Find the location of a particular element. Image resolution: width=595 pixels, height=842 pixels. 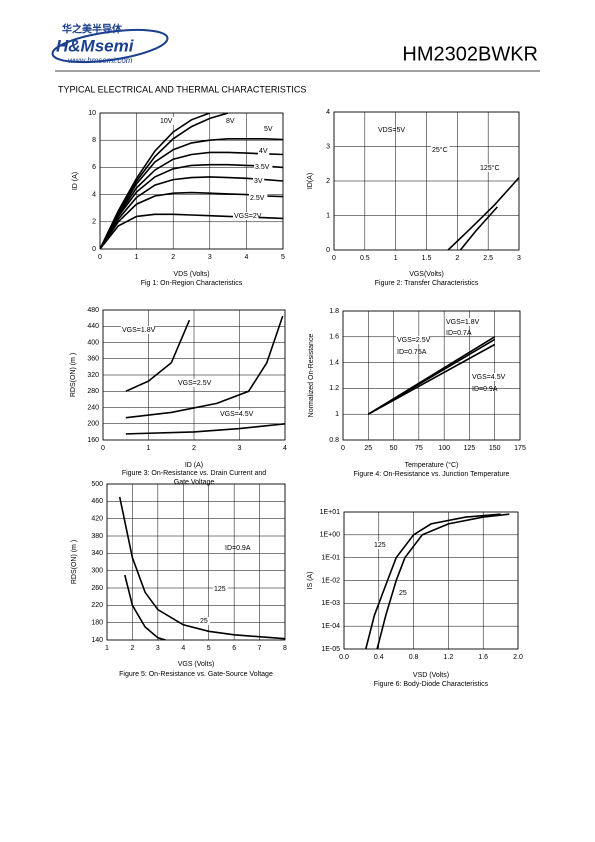

x-tick-label: 100 is located at coordinates (444, 448).